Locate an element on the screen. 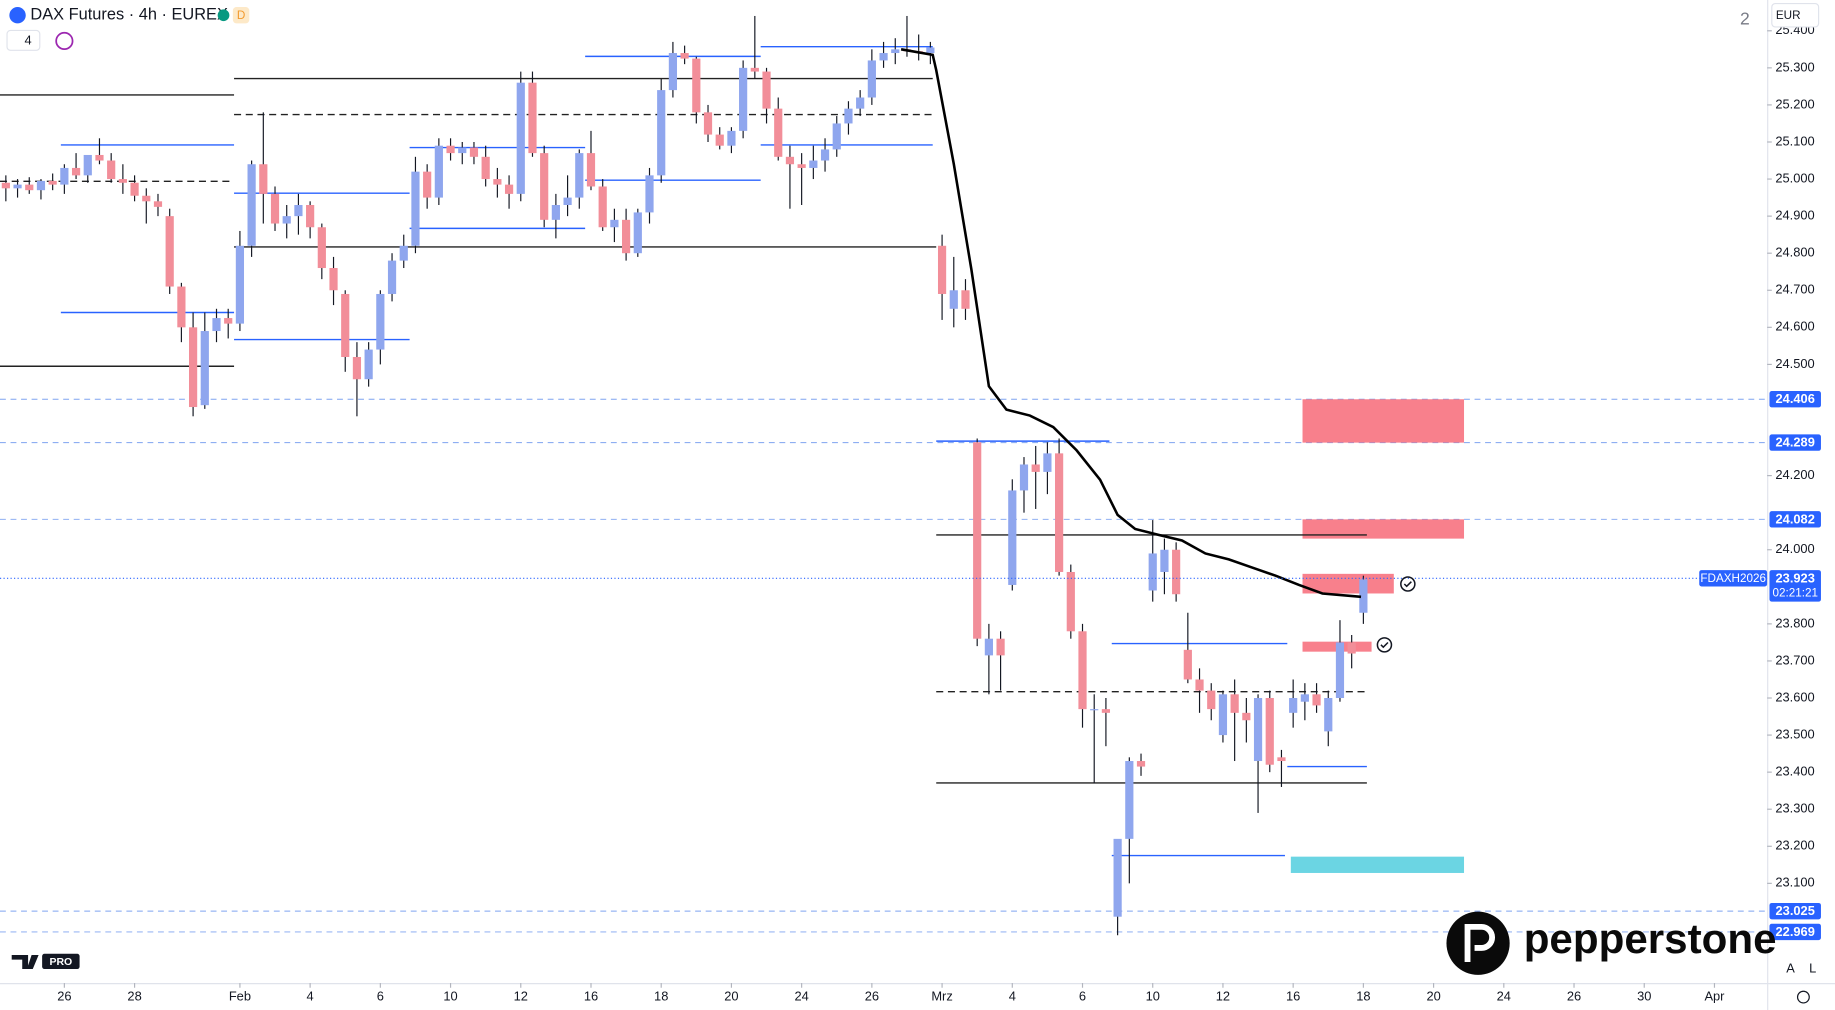 The height and width of the screenshot is (1010, 1835). countdown: 02:21:21 is located at coordinates (1794, 593).